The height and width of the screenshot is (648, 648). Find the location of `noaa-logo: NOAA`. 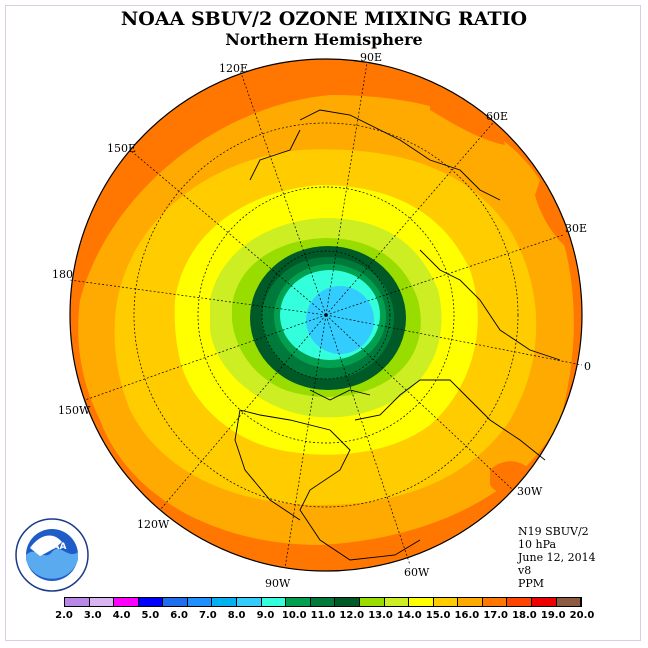

noaa-logo: NOAA is located at coordinates (52, 555).